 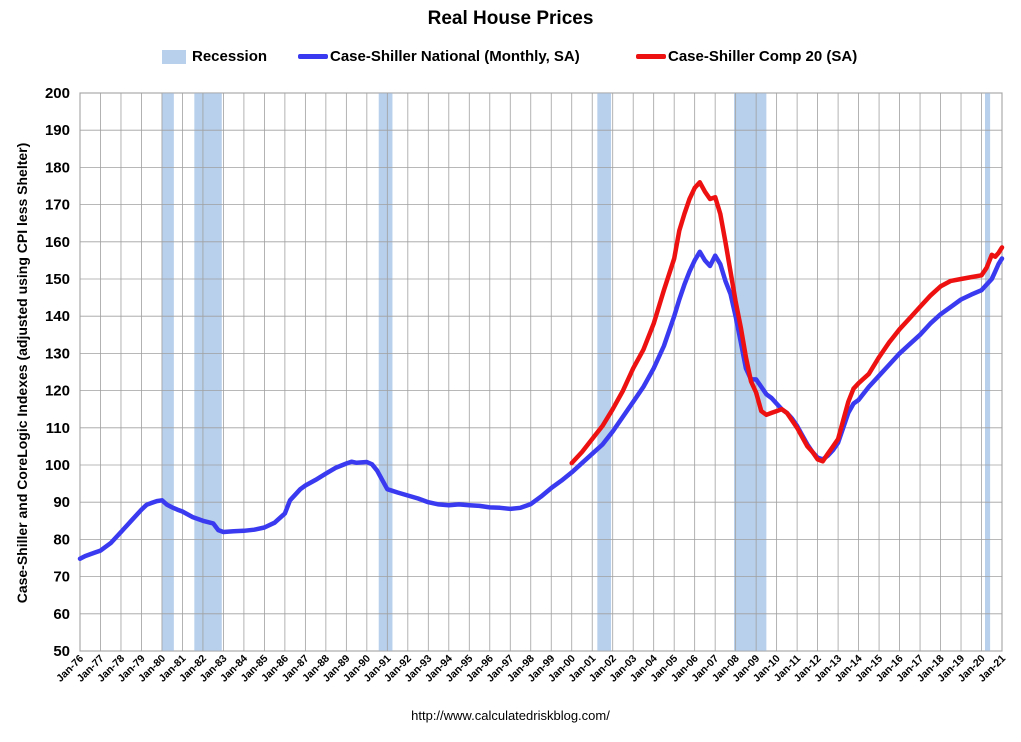 What do you see at coordinates (58, 428) in the screenshot?
I see `y-tick-label: 110` at bounding box center [58, 428].